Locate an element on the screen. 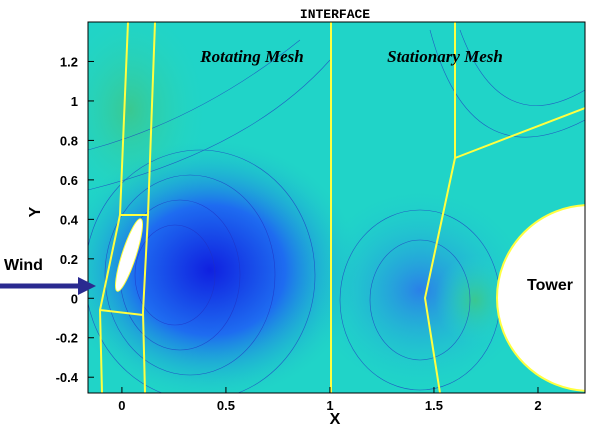  annotation: Tower is located at coordinates (550, 285).